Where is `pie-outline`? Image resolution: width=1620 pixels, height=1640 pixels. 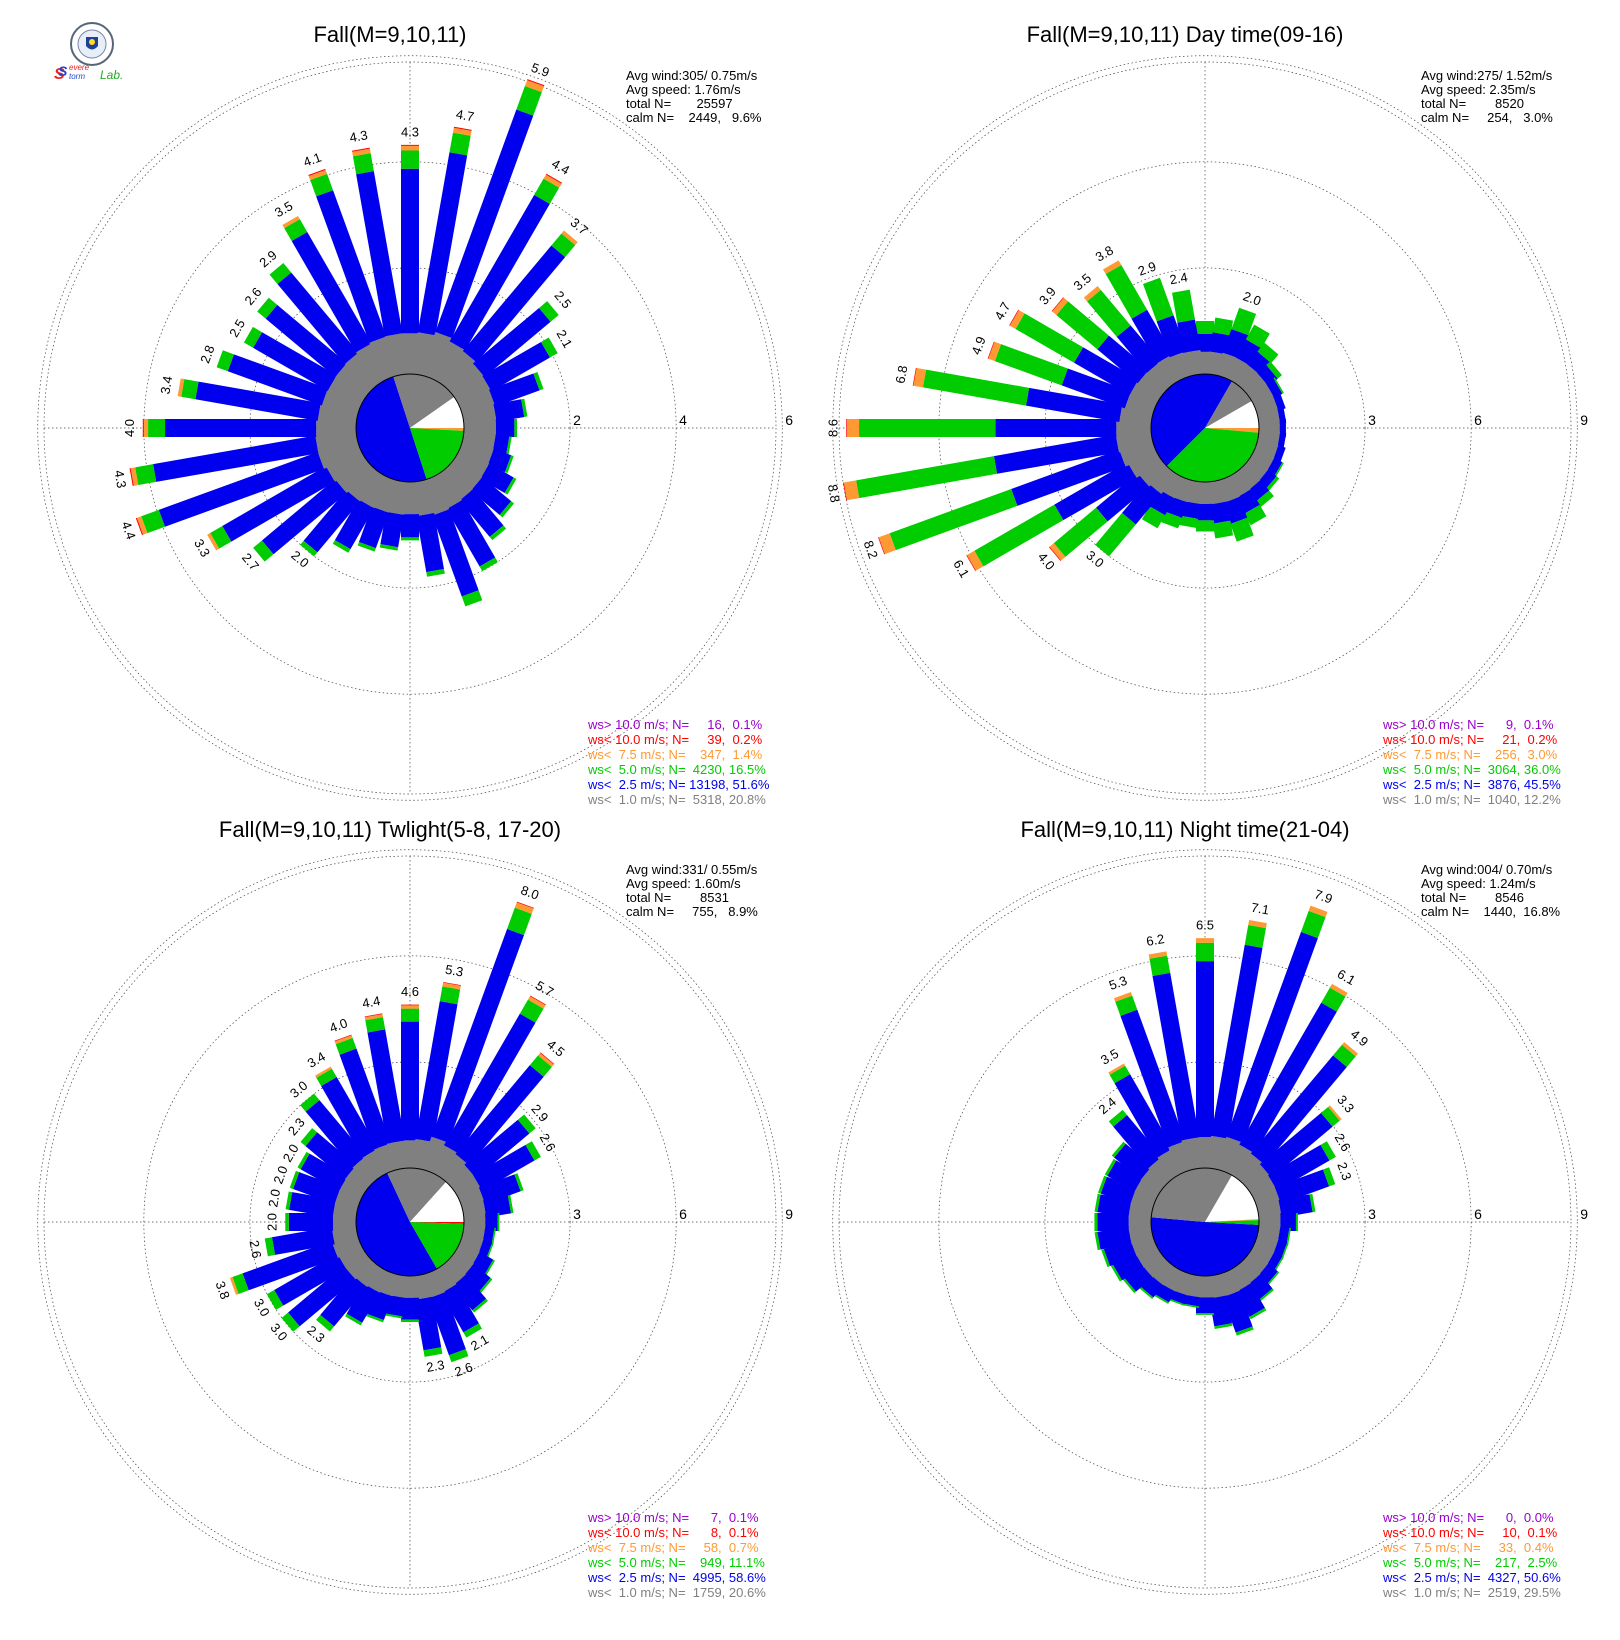
pie-outline is located at coordinates (410, 428).